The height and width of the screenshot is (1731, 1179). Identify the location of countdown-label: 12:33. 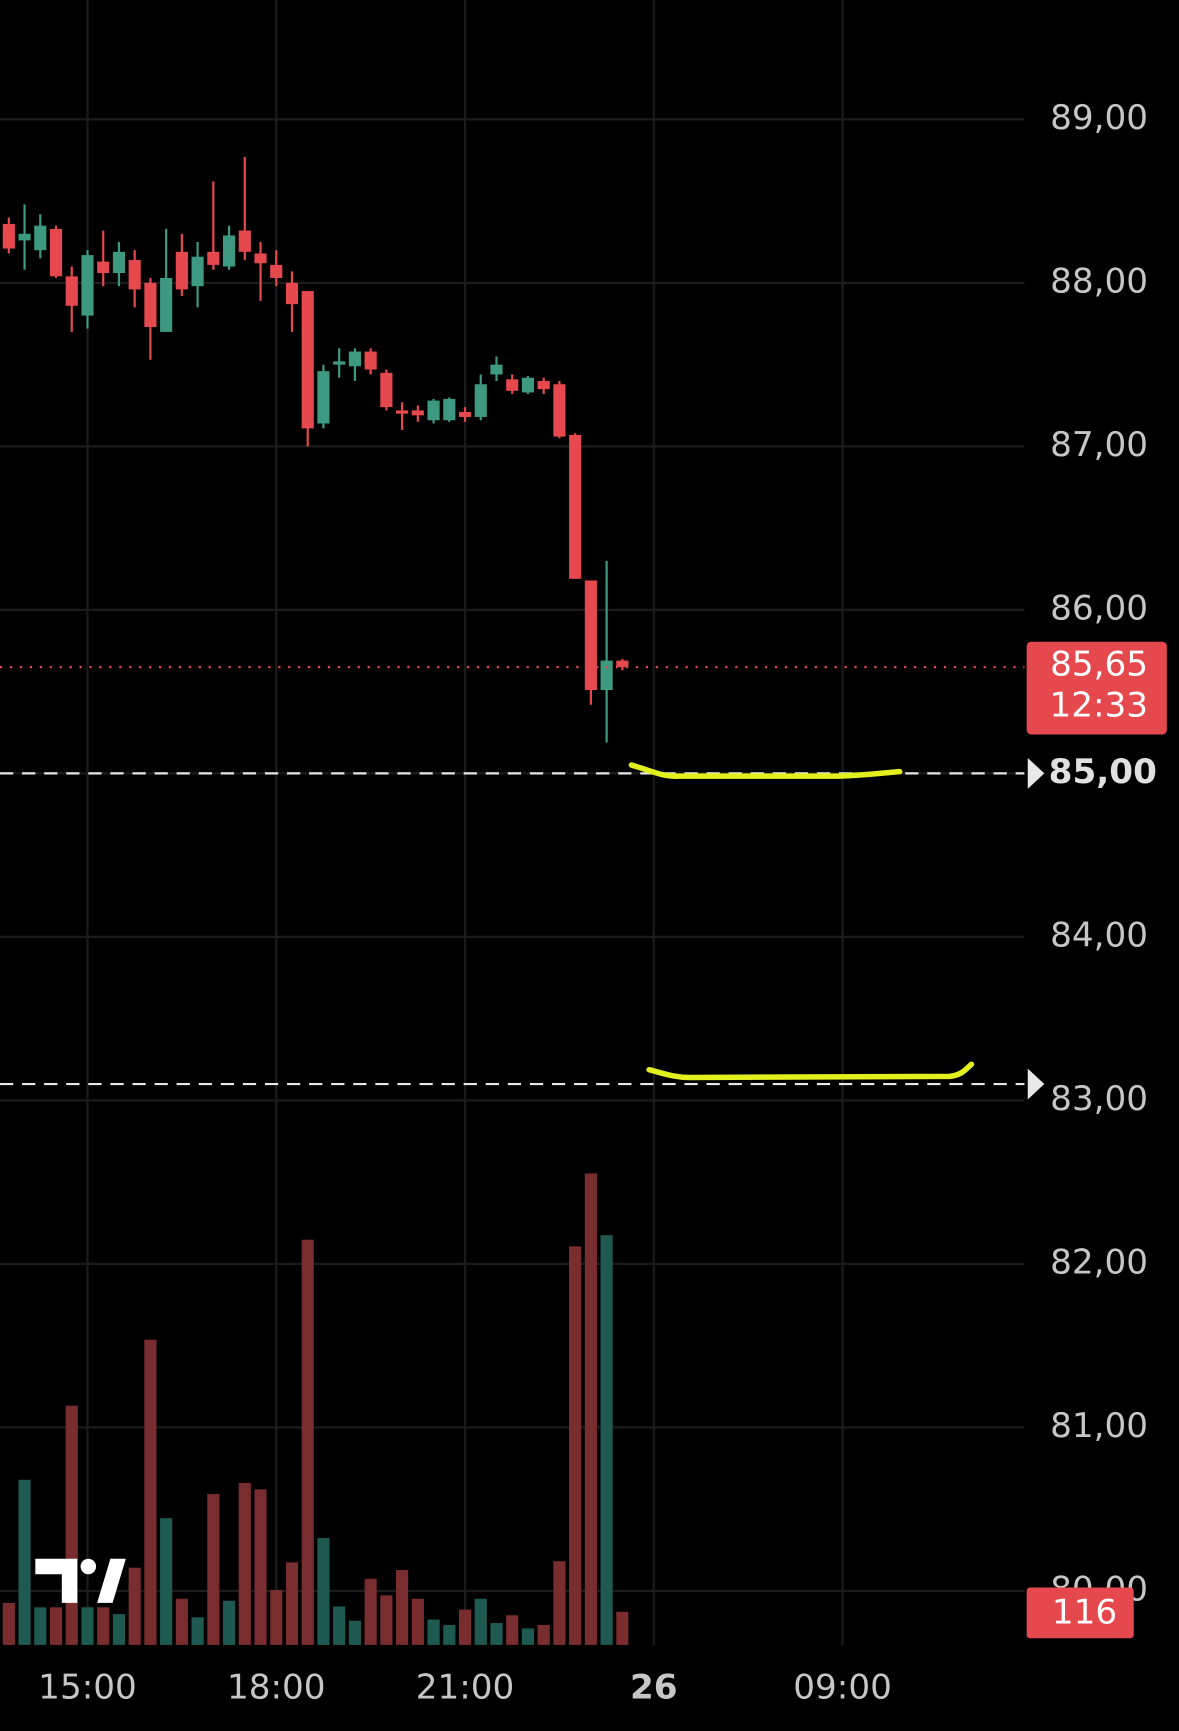
(1098, 705).